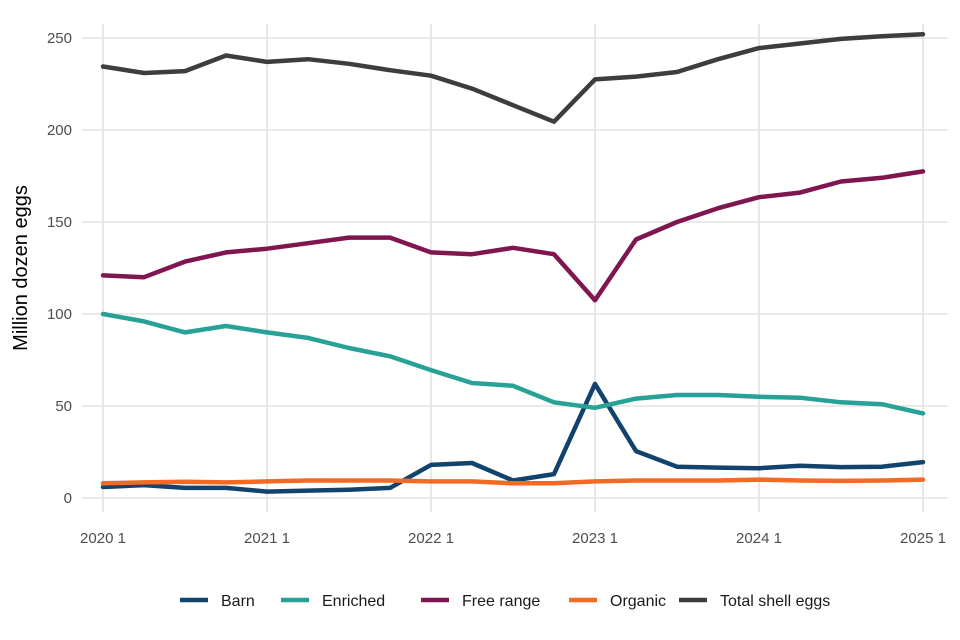  I want to click on x-tick-label-2022-1: 2022 1, so click(431, 538).